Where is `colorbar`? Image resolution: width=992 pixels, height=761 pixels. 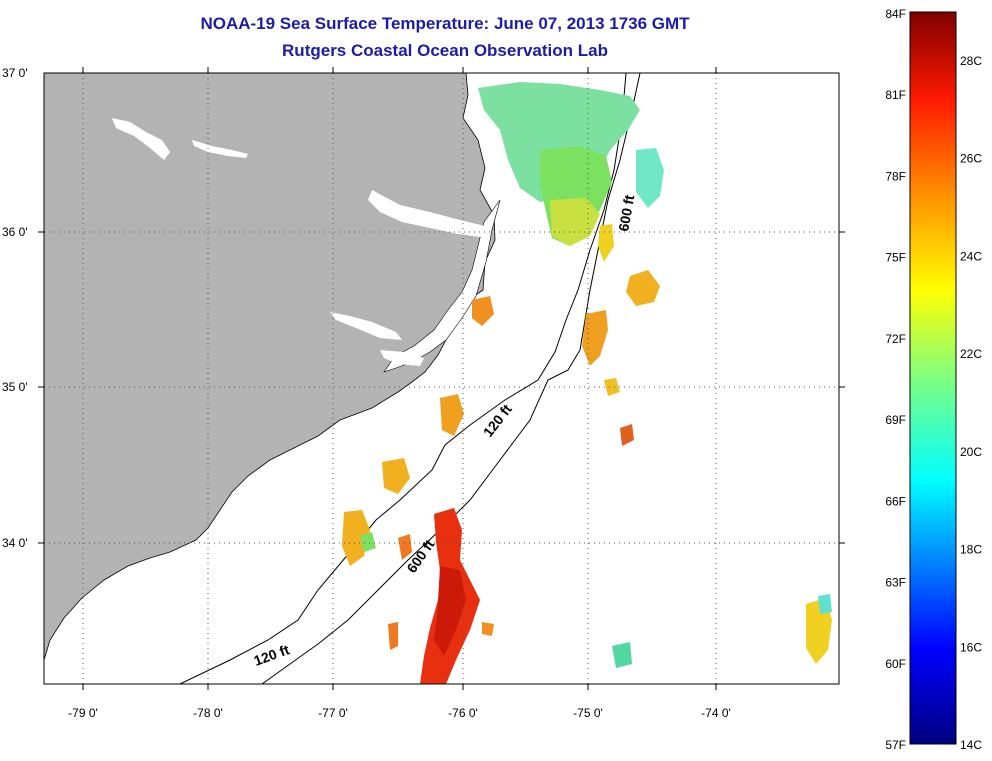 colorbar is located at coordinates (933, 378).